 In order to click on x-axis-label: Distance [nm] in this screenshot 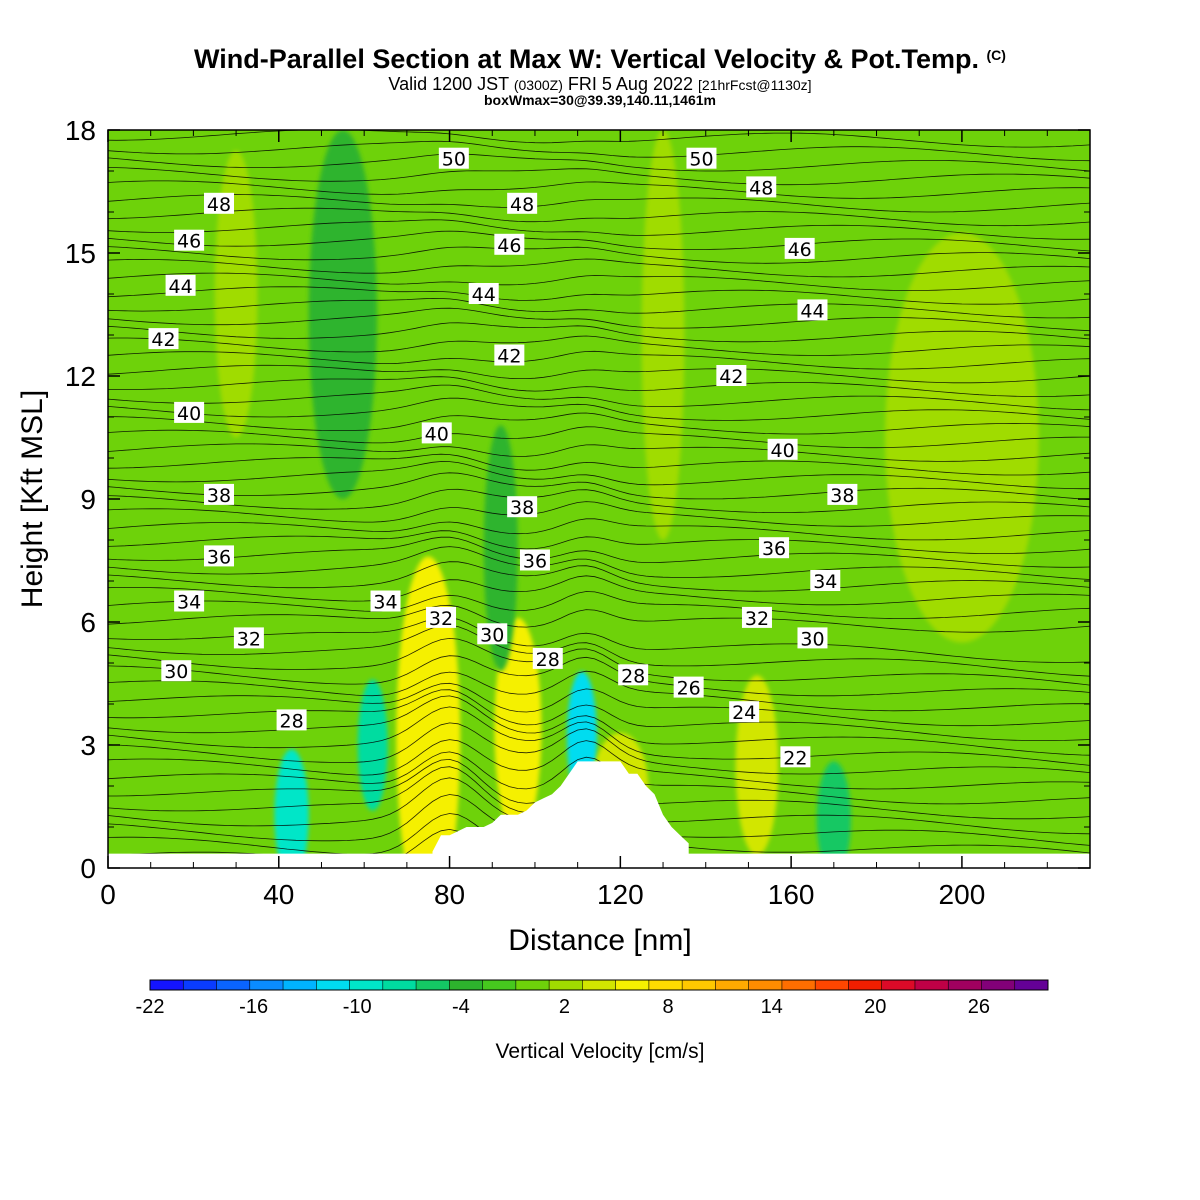, I will do `click(599, 940)`.